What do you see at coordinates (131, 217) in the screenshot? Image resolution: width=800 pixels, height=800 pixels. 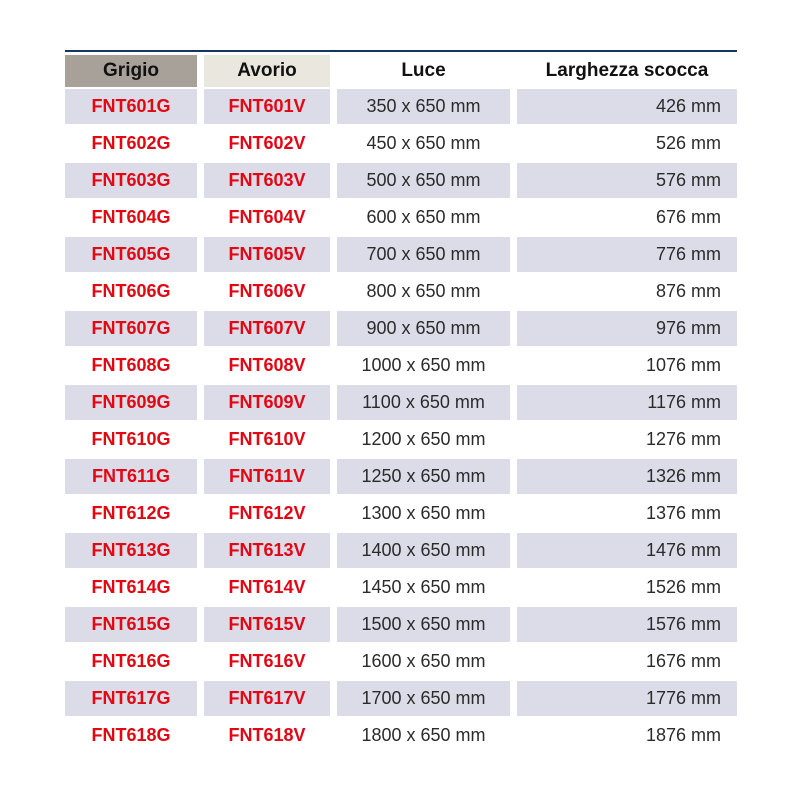 I see `cell-grigio-code: FNT604G` at bounding box center [131, 217].